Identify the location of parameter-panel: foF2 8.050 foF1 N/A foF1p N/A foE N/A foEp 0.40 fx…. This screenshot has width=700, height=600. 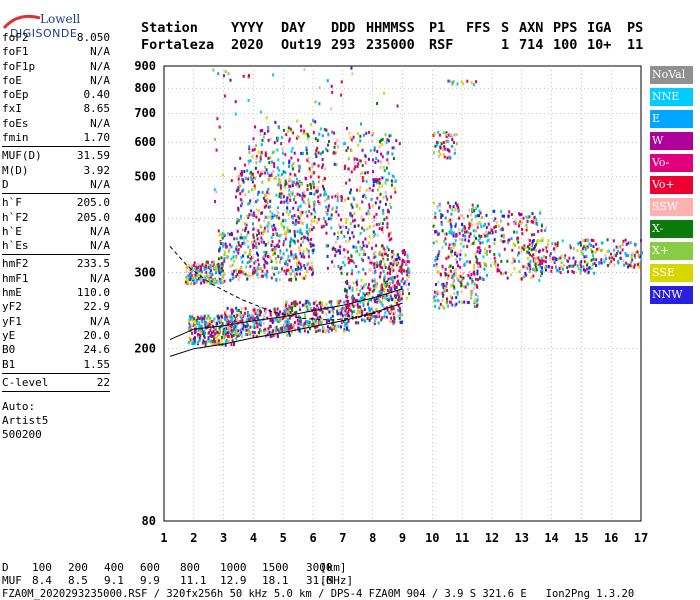
(56, 236).